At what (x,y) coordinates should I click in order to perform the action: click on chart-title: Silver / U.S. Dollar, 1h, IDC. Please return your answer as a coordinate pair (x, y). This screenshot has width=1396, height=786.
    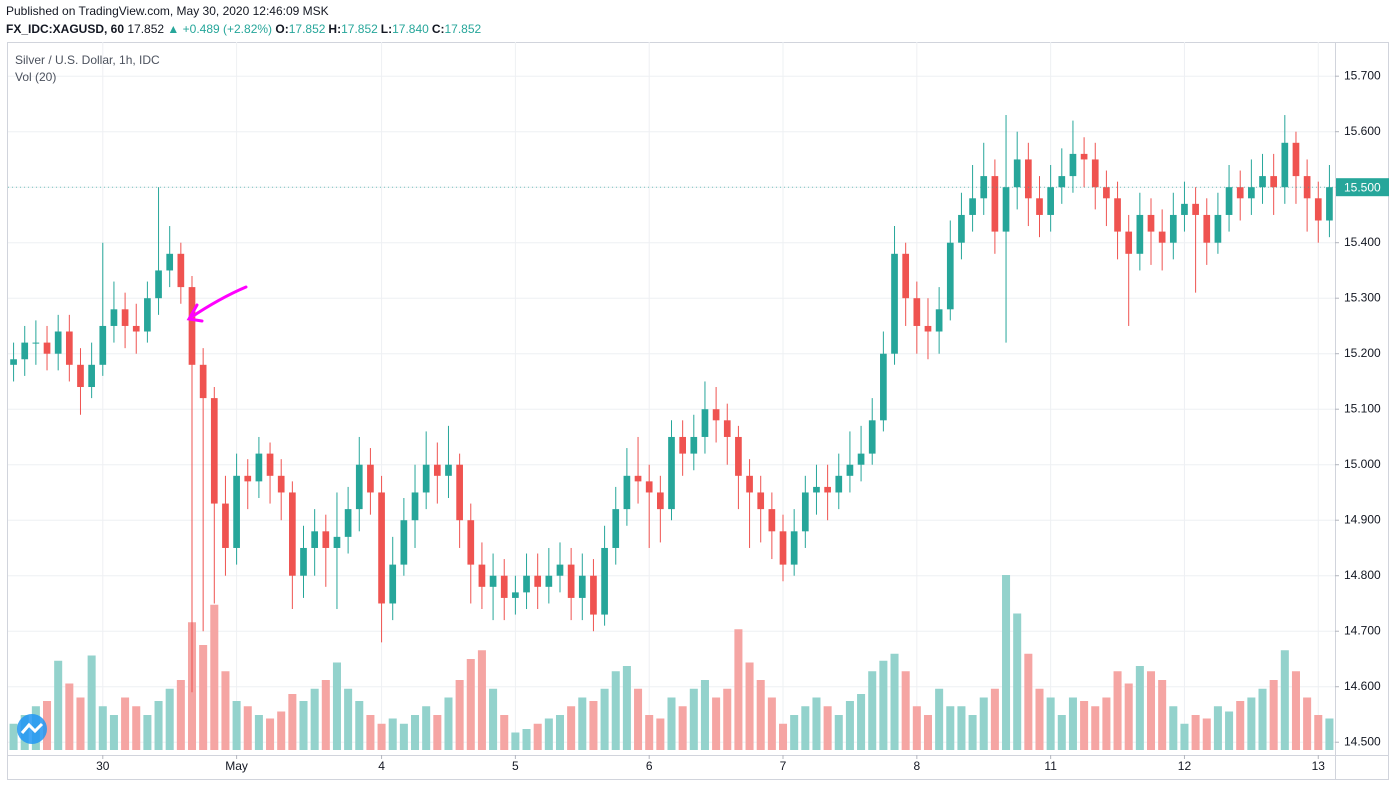
    Looking at the image, I should click on (87, 60).